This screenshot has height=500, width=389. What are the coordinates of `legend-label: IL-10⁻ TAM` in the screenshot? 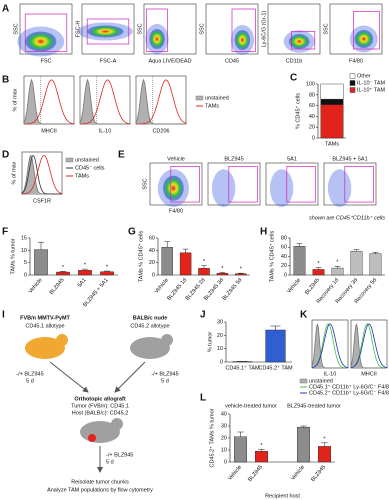 It's located at (371, 83).